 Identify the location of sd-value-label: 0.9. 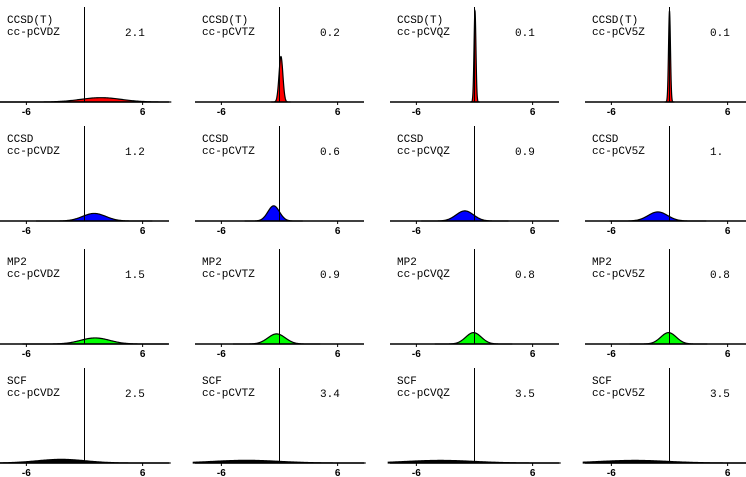
(330, 276).